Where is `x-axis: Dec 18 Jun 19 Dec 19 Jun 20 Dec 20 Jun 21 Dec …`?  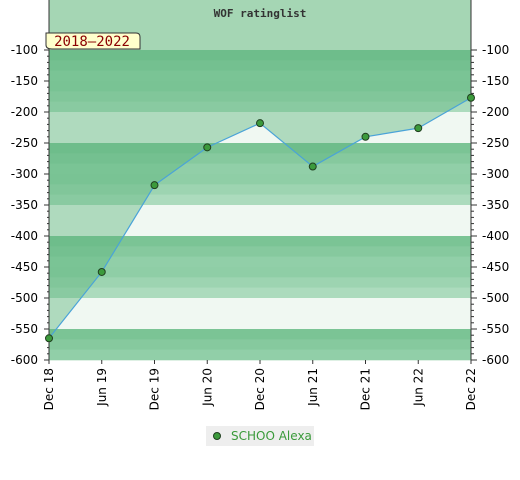 x-axis: Dec 18 Jun 19 Dec 19 Jun 20 Dec 20 Jun 21 Dec … is located at coordinates (260, 385).